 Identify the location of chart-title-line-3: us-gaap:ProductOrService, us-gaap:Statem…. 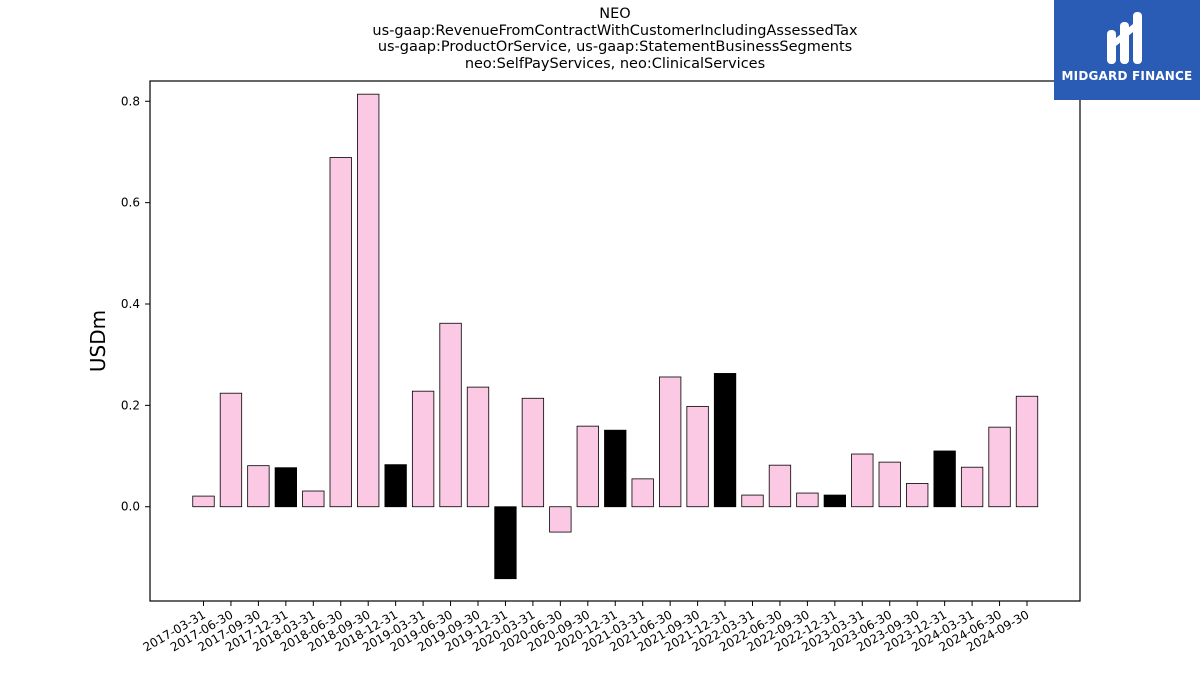
(615, 47).